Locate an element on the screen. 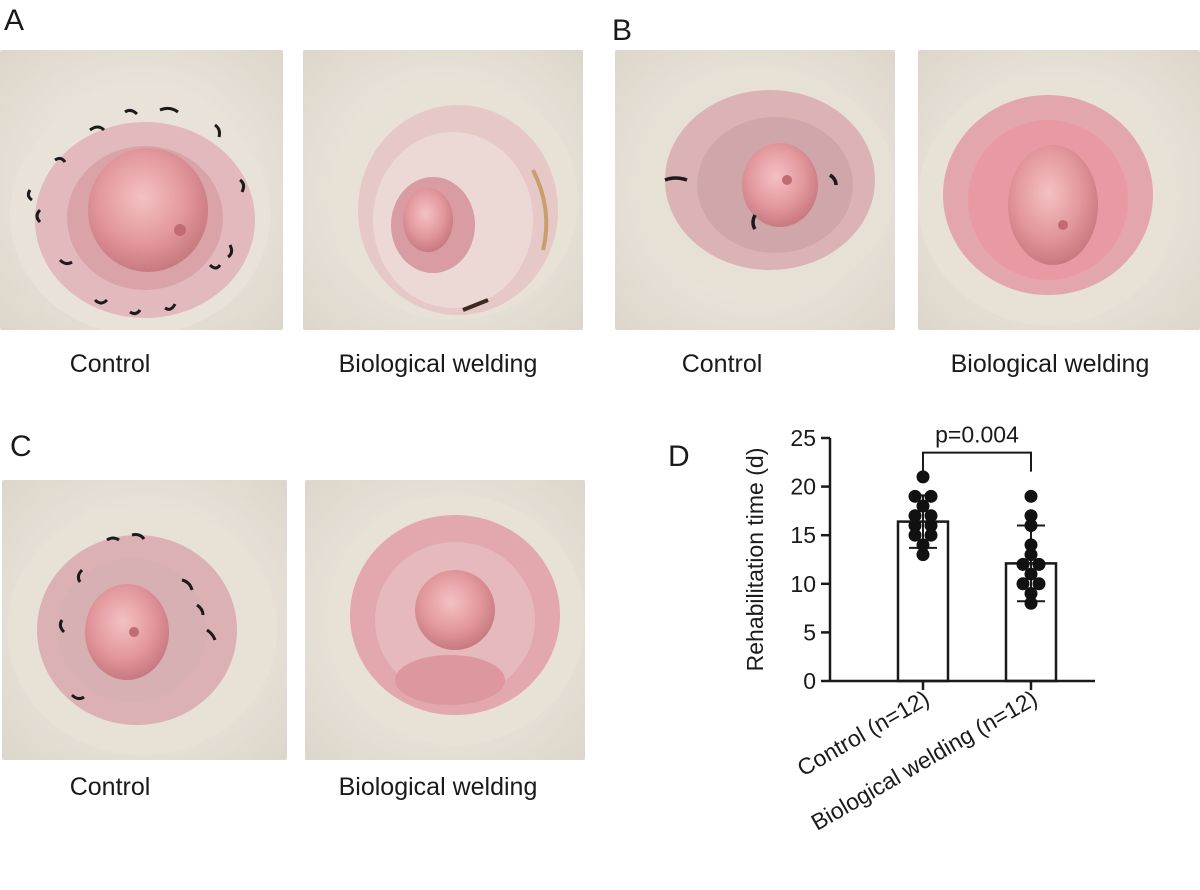 The height and width of the screenshot is (890, 1200). panel-label-b: B is located at coordinates (622, 30).